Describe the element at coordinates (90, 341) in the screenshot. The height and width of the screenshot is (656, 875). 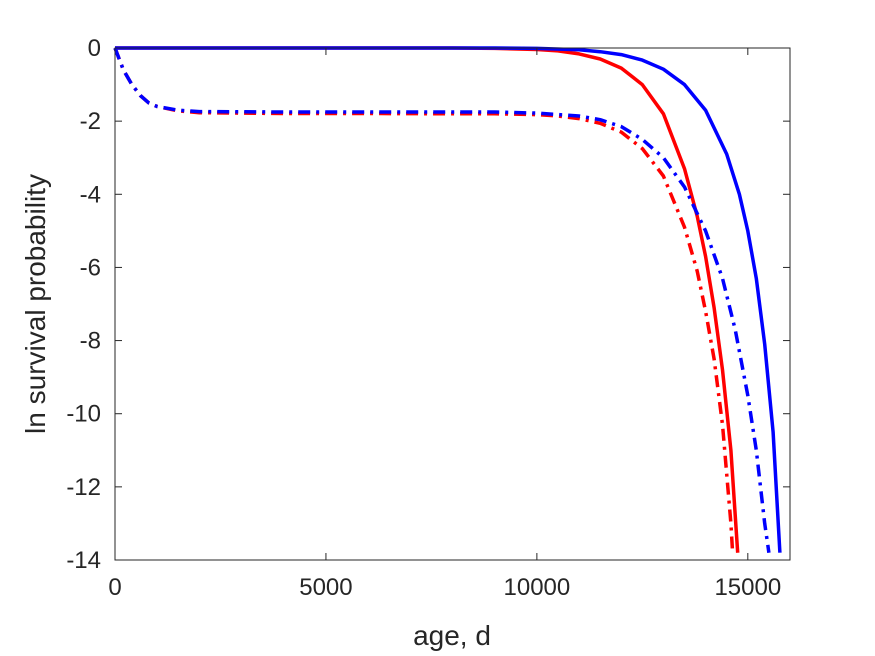
I see `y-tick-label: -8` at that location.